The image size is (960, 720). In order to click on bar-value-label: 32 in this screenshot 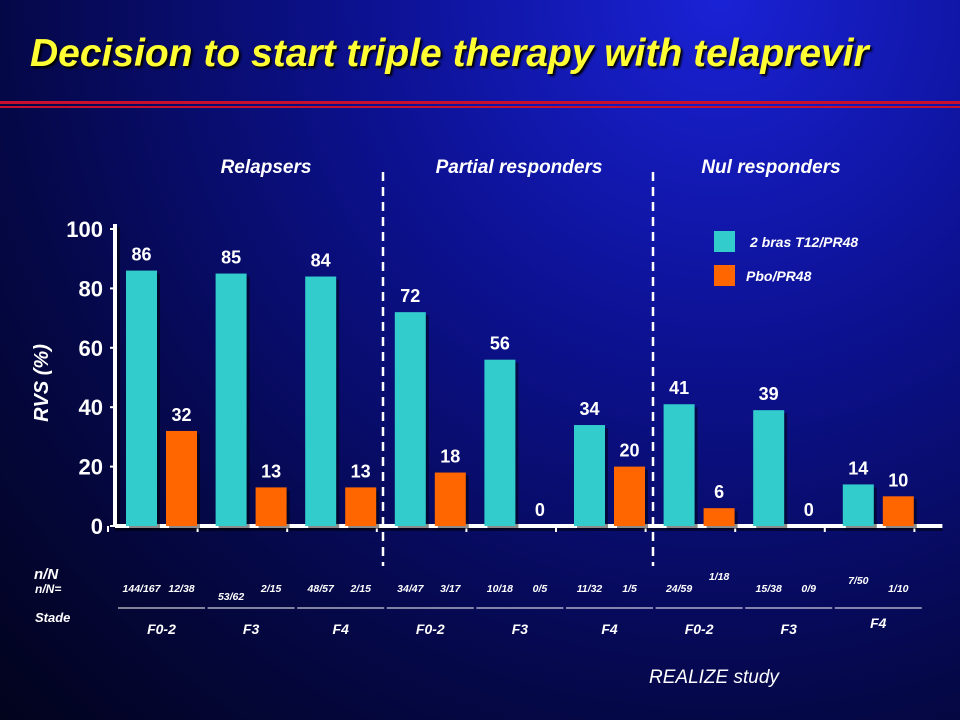, I will do `click(181, 415)`.